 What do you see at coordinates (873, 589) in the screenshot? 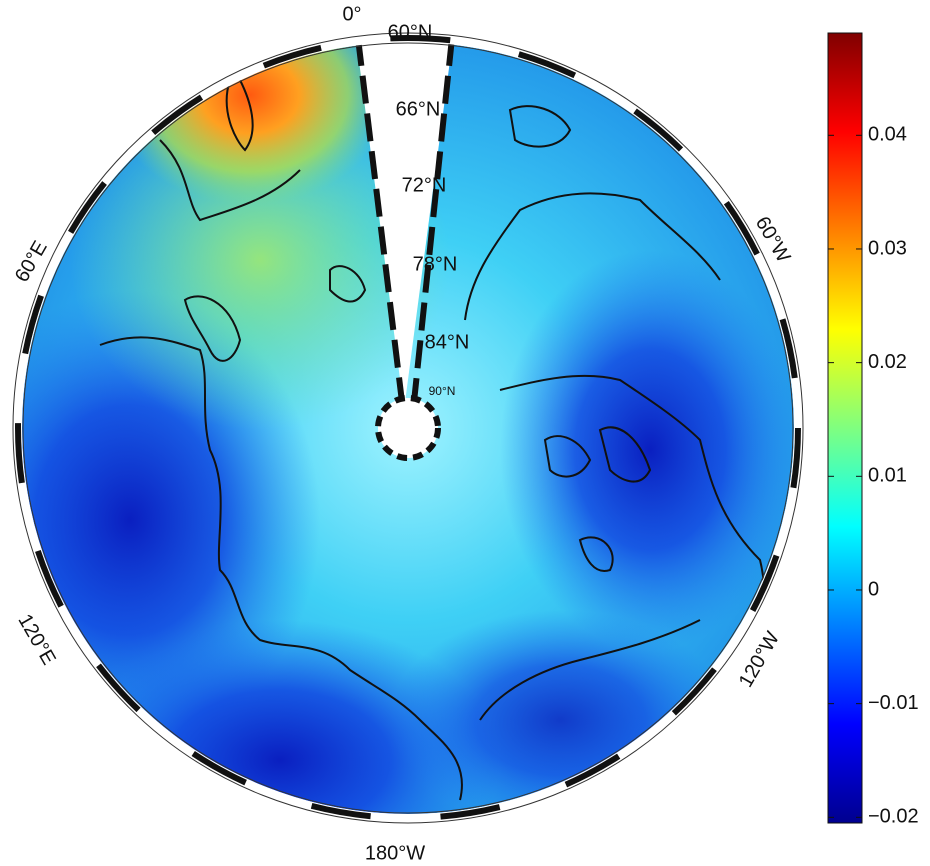
I see `colorbar-tick-label: 0` at bounding box center [873, 589].